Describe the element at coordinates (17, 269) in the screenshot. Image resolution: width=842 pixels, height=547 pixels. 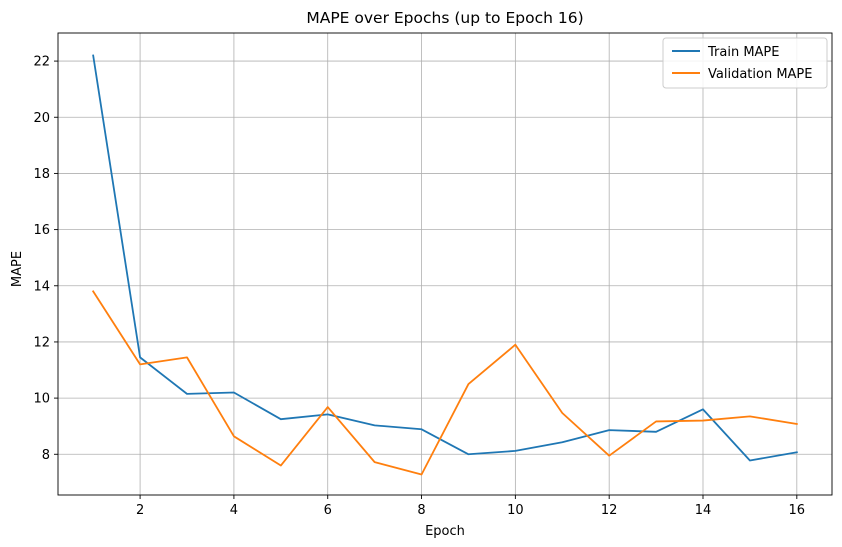
I see `y-axis-label: MAPE` at that location.